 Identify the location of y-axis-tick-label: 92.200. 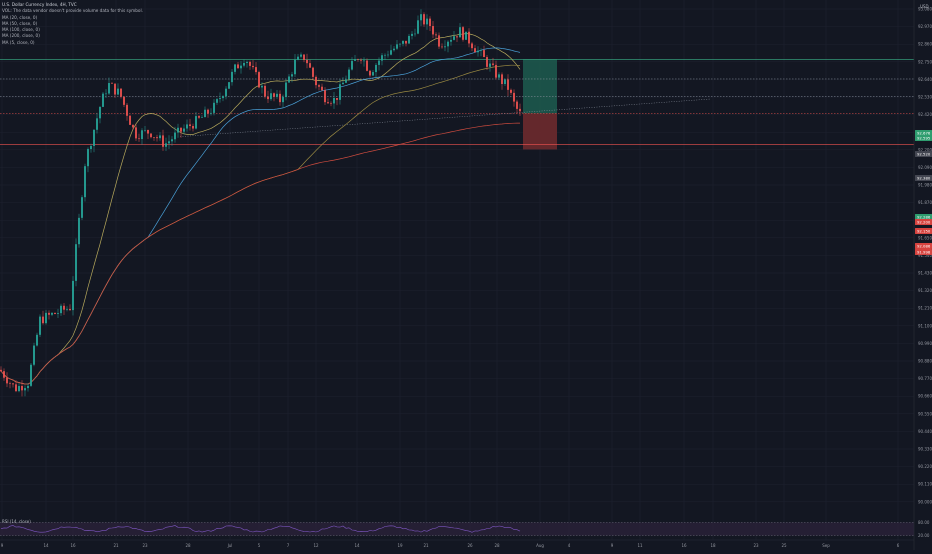
(925, 149).